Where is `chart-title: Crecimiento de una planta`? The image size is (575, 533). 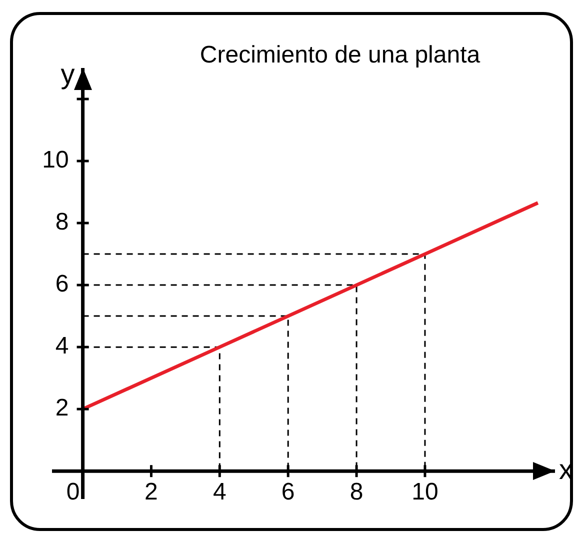
chart-title: Crecimiento de una planta is located at coordinates (340, 55).